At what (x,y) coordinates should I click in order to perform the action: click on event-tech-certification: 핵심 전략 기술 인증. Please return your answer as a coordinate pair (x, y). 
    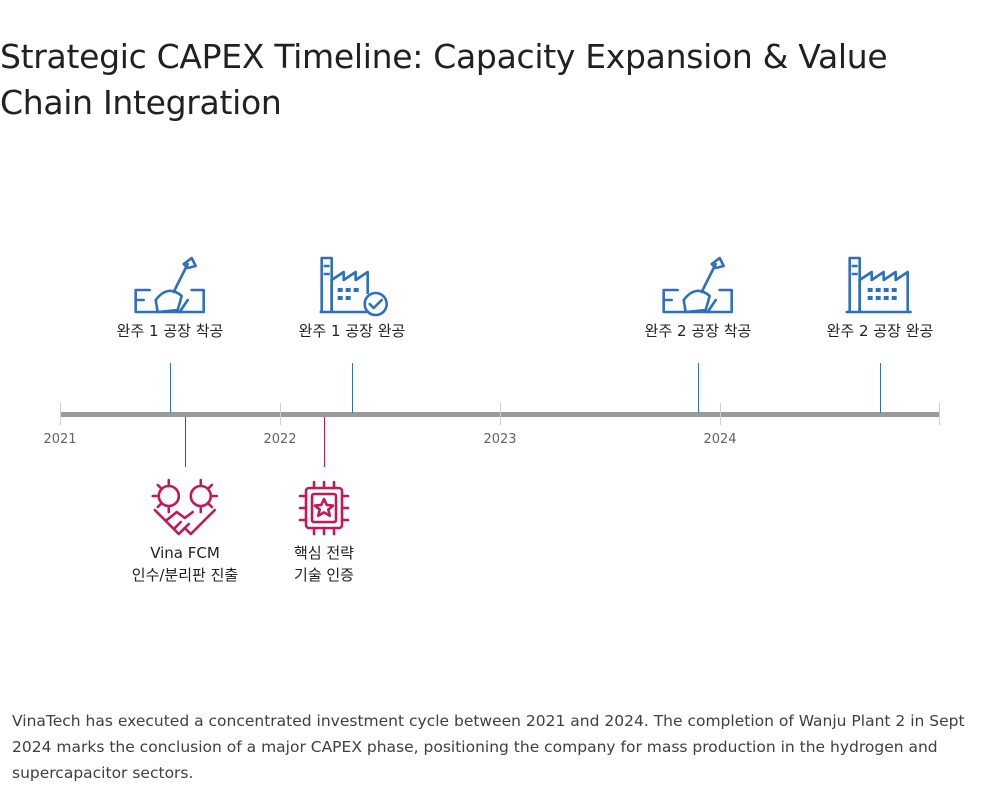
    Looking at the image, I should click on (324, 531).